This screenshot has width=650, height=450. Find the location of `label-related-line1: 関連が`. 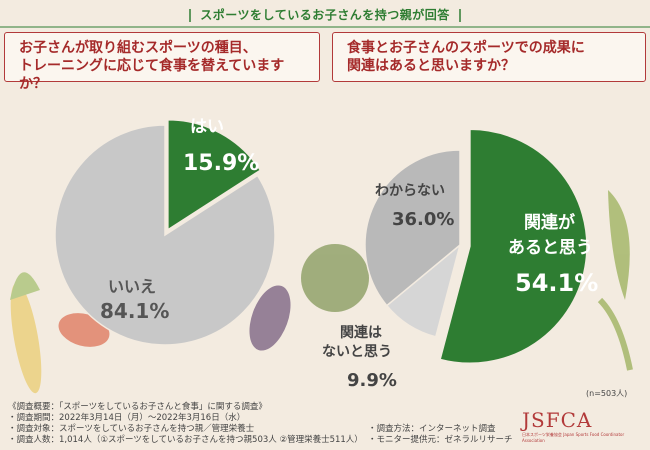

label-related-line1: 関連が is located at coordinates (549, 222).